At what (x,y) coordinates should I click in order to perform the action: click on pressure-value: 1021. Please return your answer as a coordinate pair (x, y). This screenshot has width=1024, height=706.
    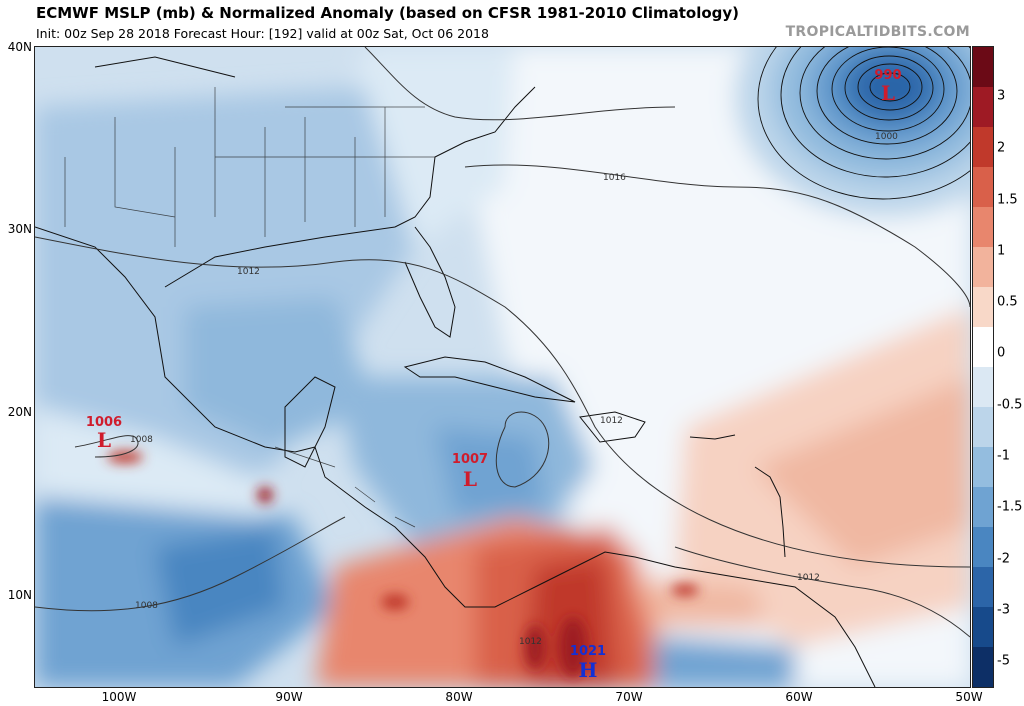
    Looking at the image, I should click on (588, 651).